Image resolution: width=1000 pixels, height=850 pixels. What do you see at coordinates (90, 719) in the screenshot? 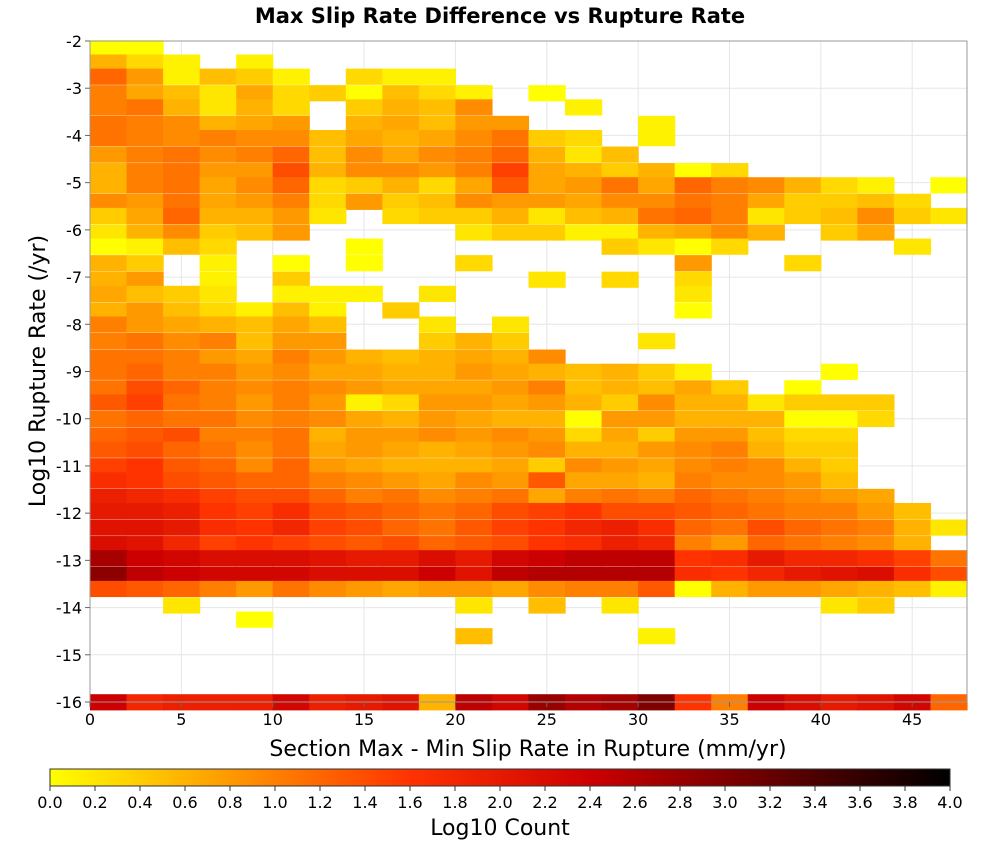
I see `x-tick-label: 0` at bounding box center [90, 719].